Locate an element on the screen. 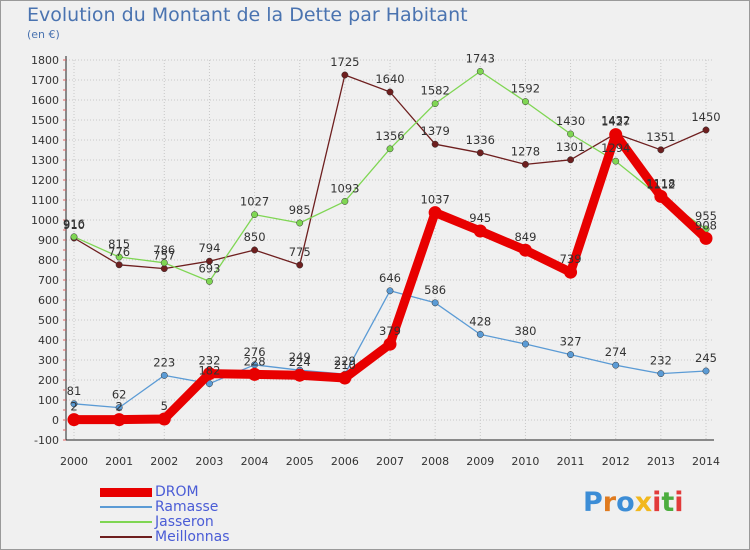 The height and width of the screenshot is (550, 750). data-label-ramasse: 327 is located at coordinates (571, 342).